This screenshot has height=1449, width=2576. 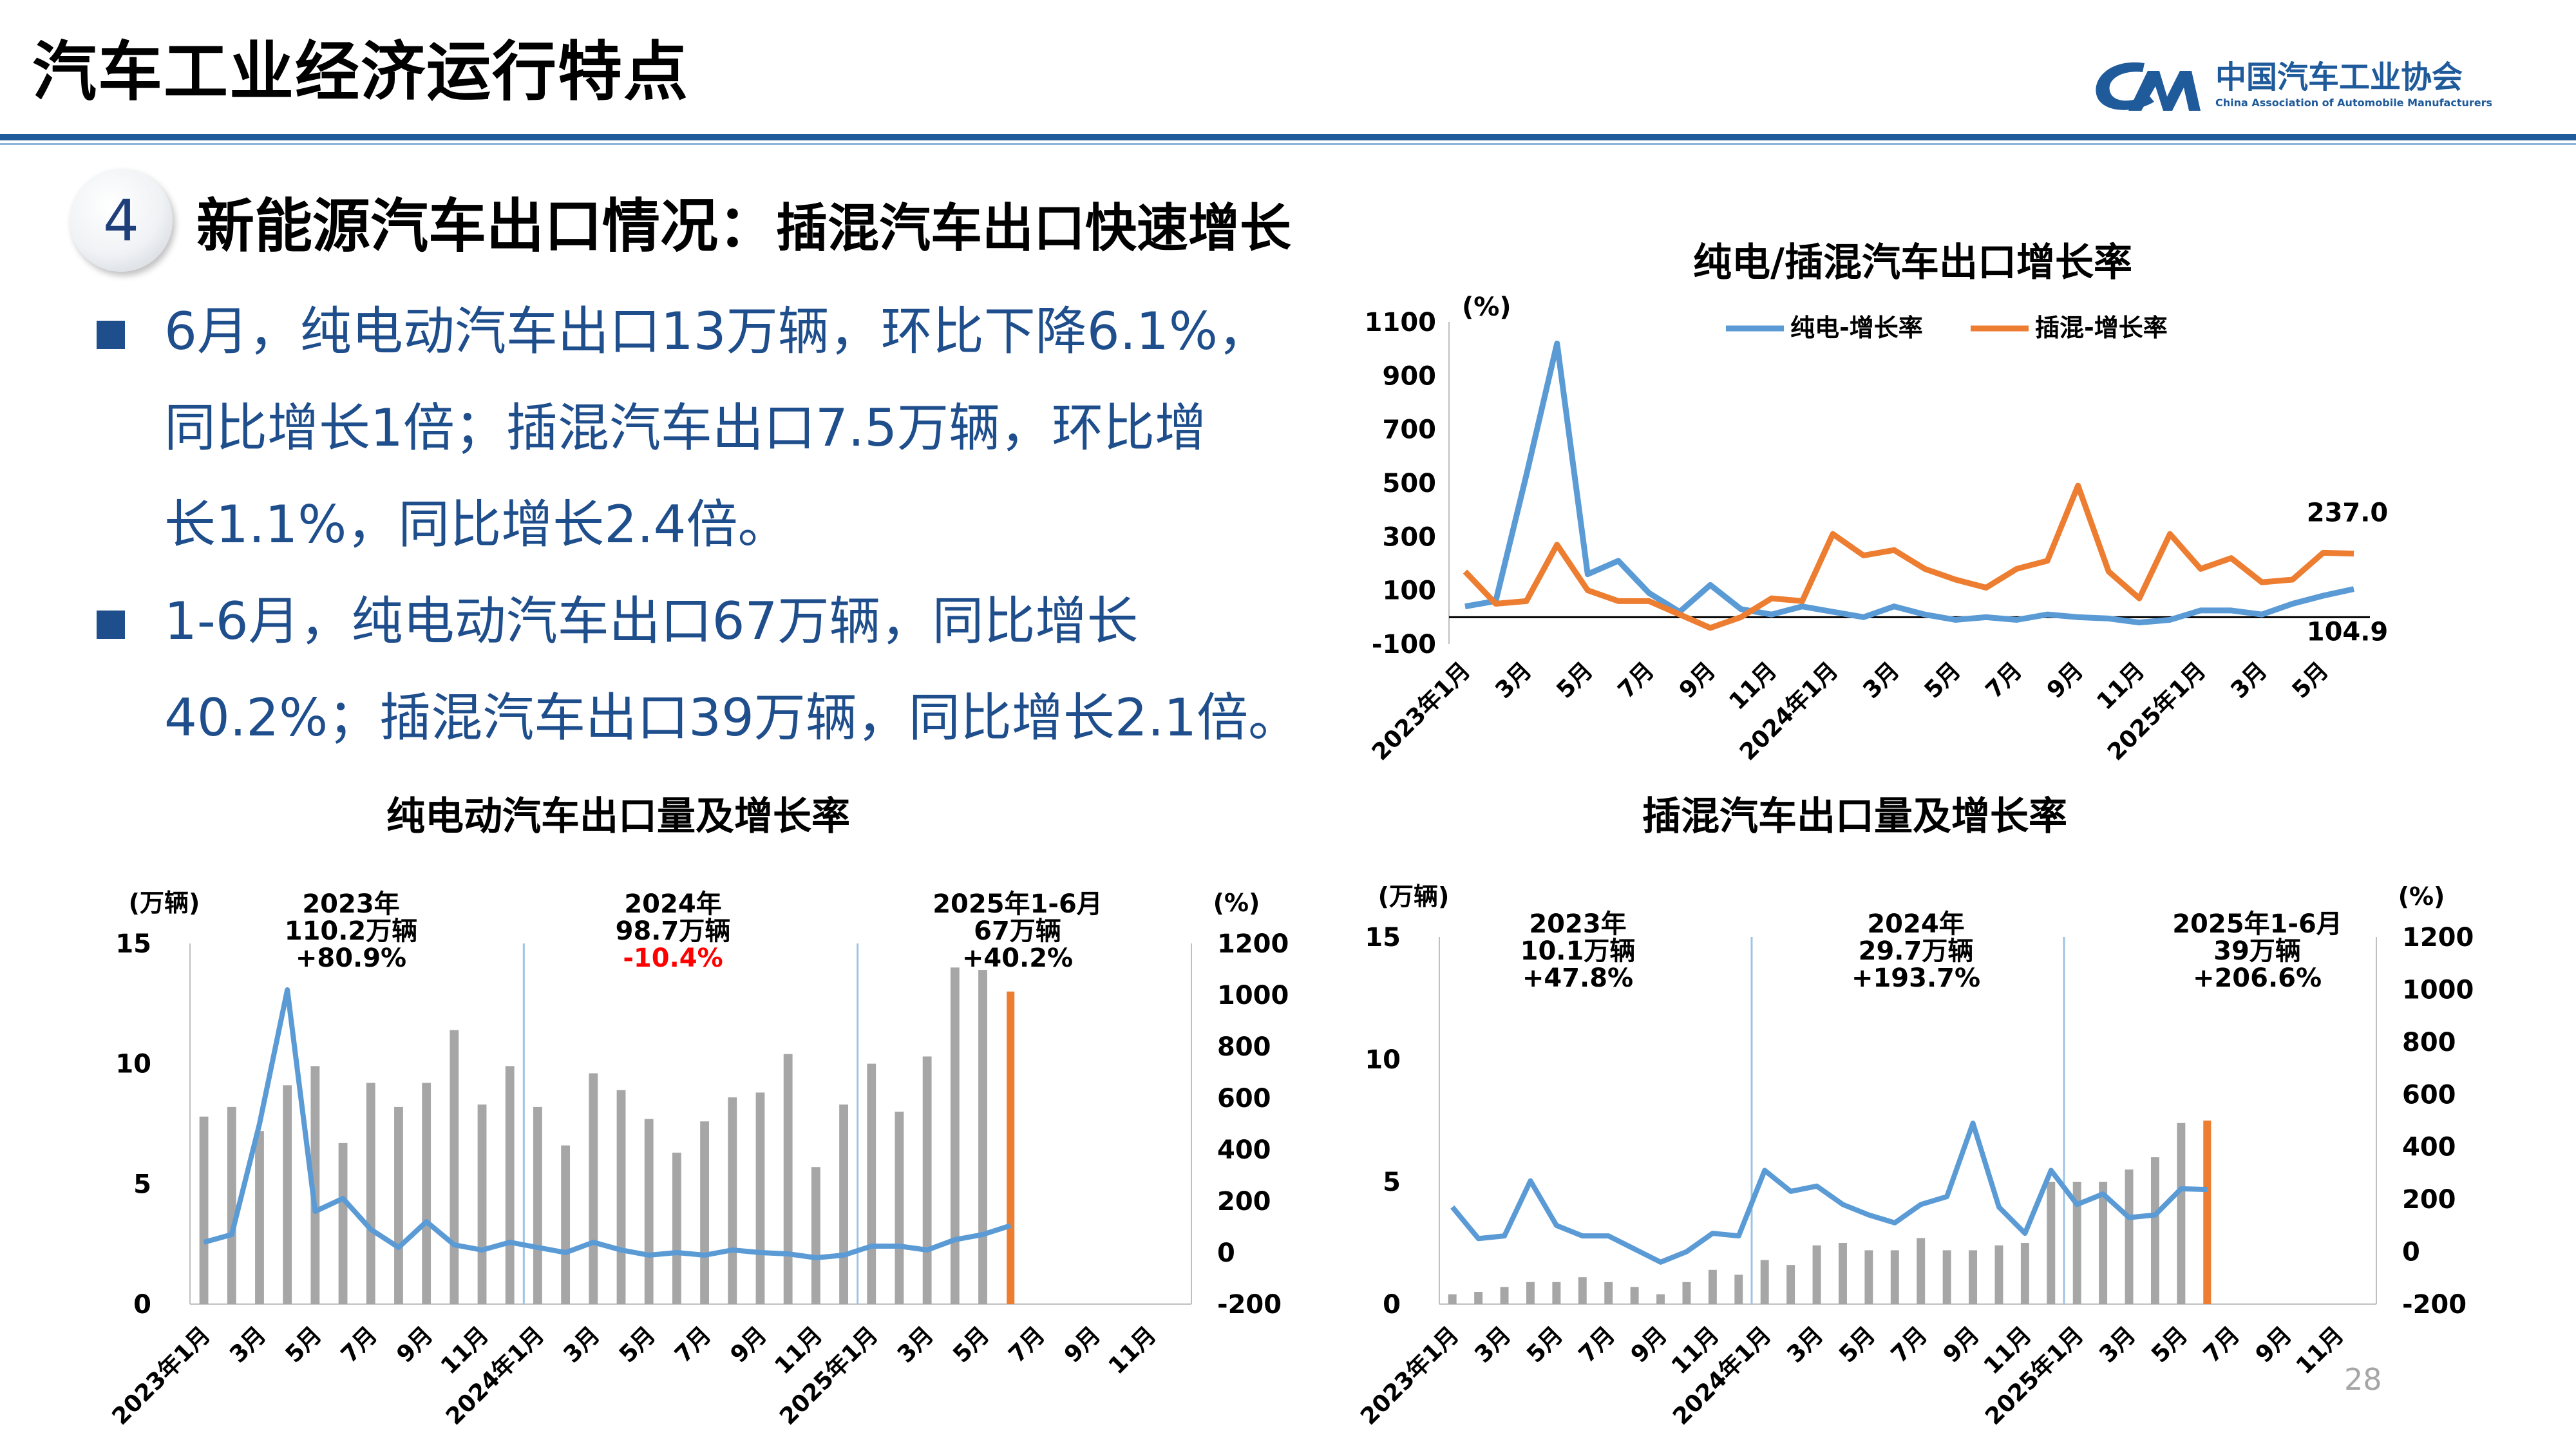 What do you see at coordinates (121, 221) in the screenshot?
I see `section-number-badge: 4` at bounding box center [121, 221].